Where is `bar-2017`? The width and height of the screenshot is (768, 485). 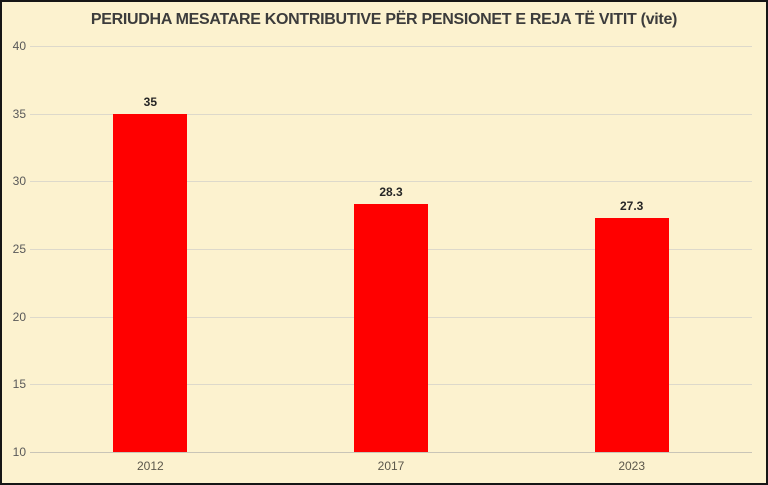
bar-2017 is located at coordinates (391, 328).